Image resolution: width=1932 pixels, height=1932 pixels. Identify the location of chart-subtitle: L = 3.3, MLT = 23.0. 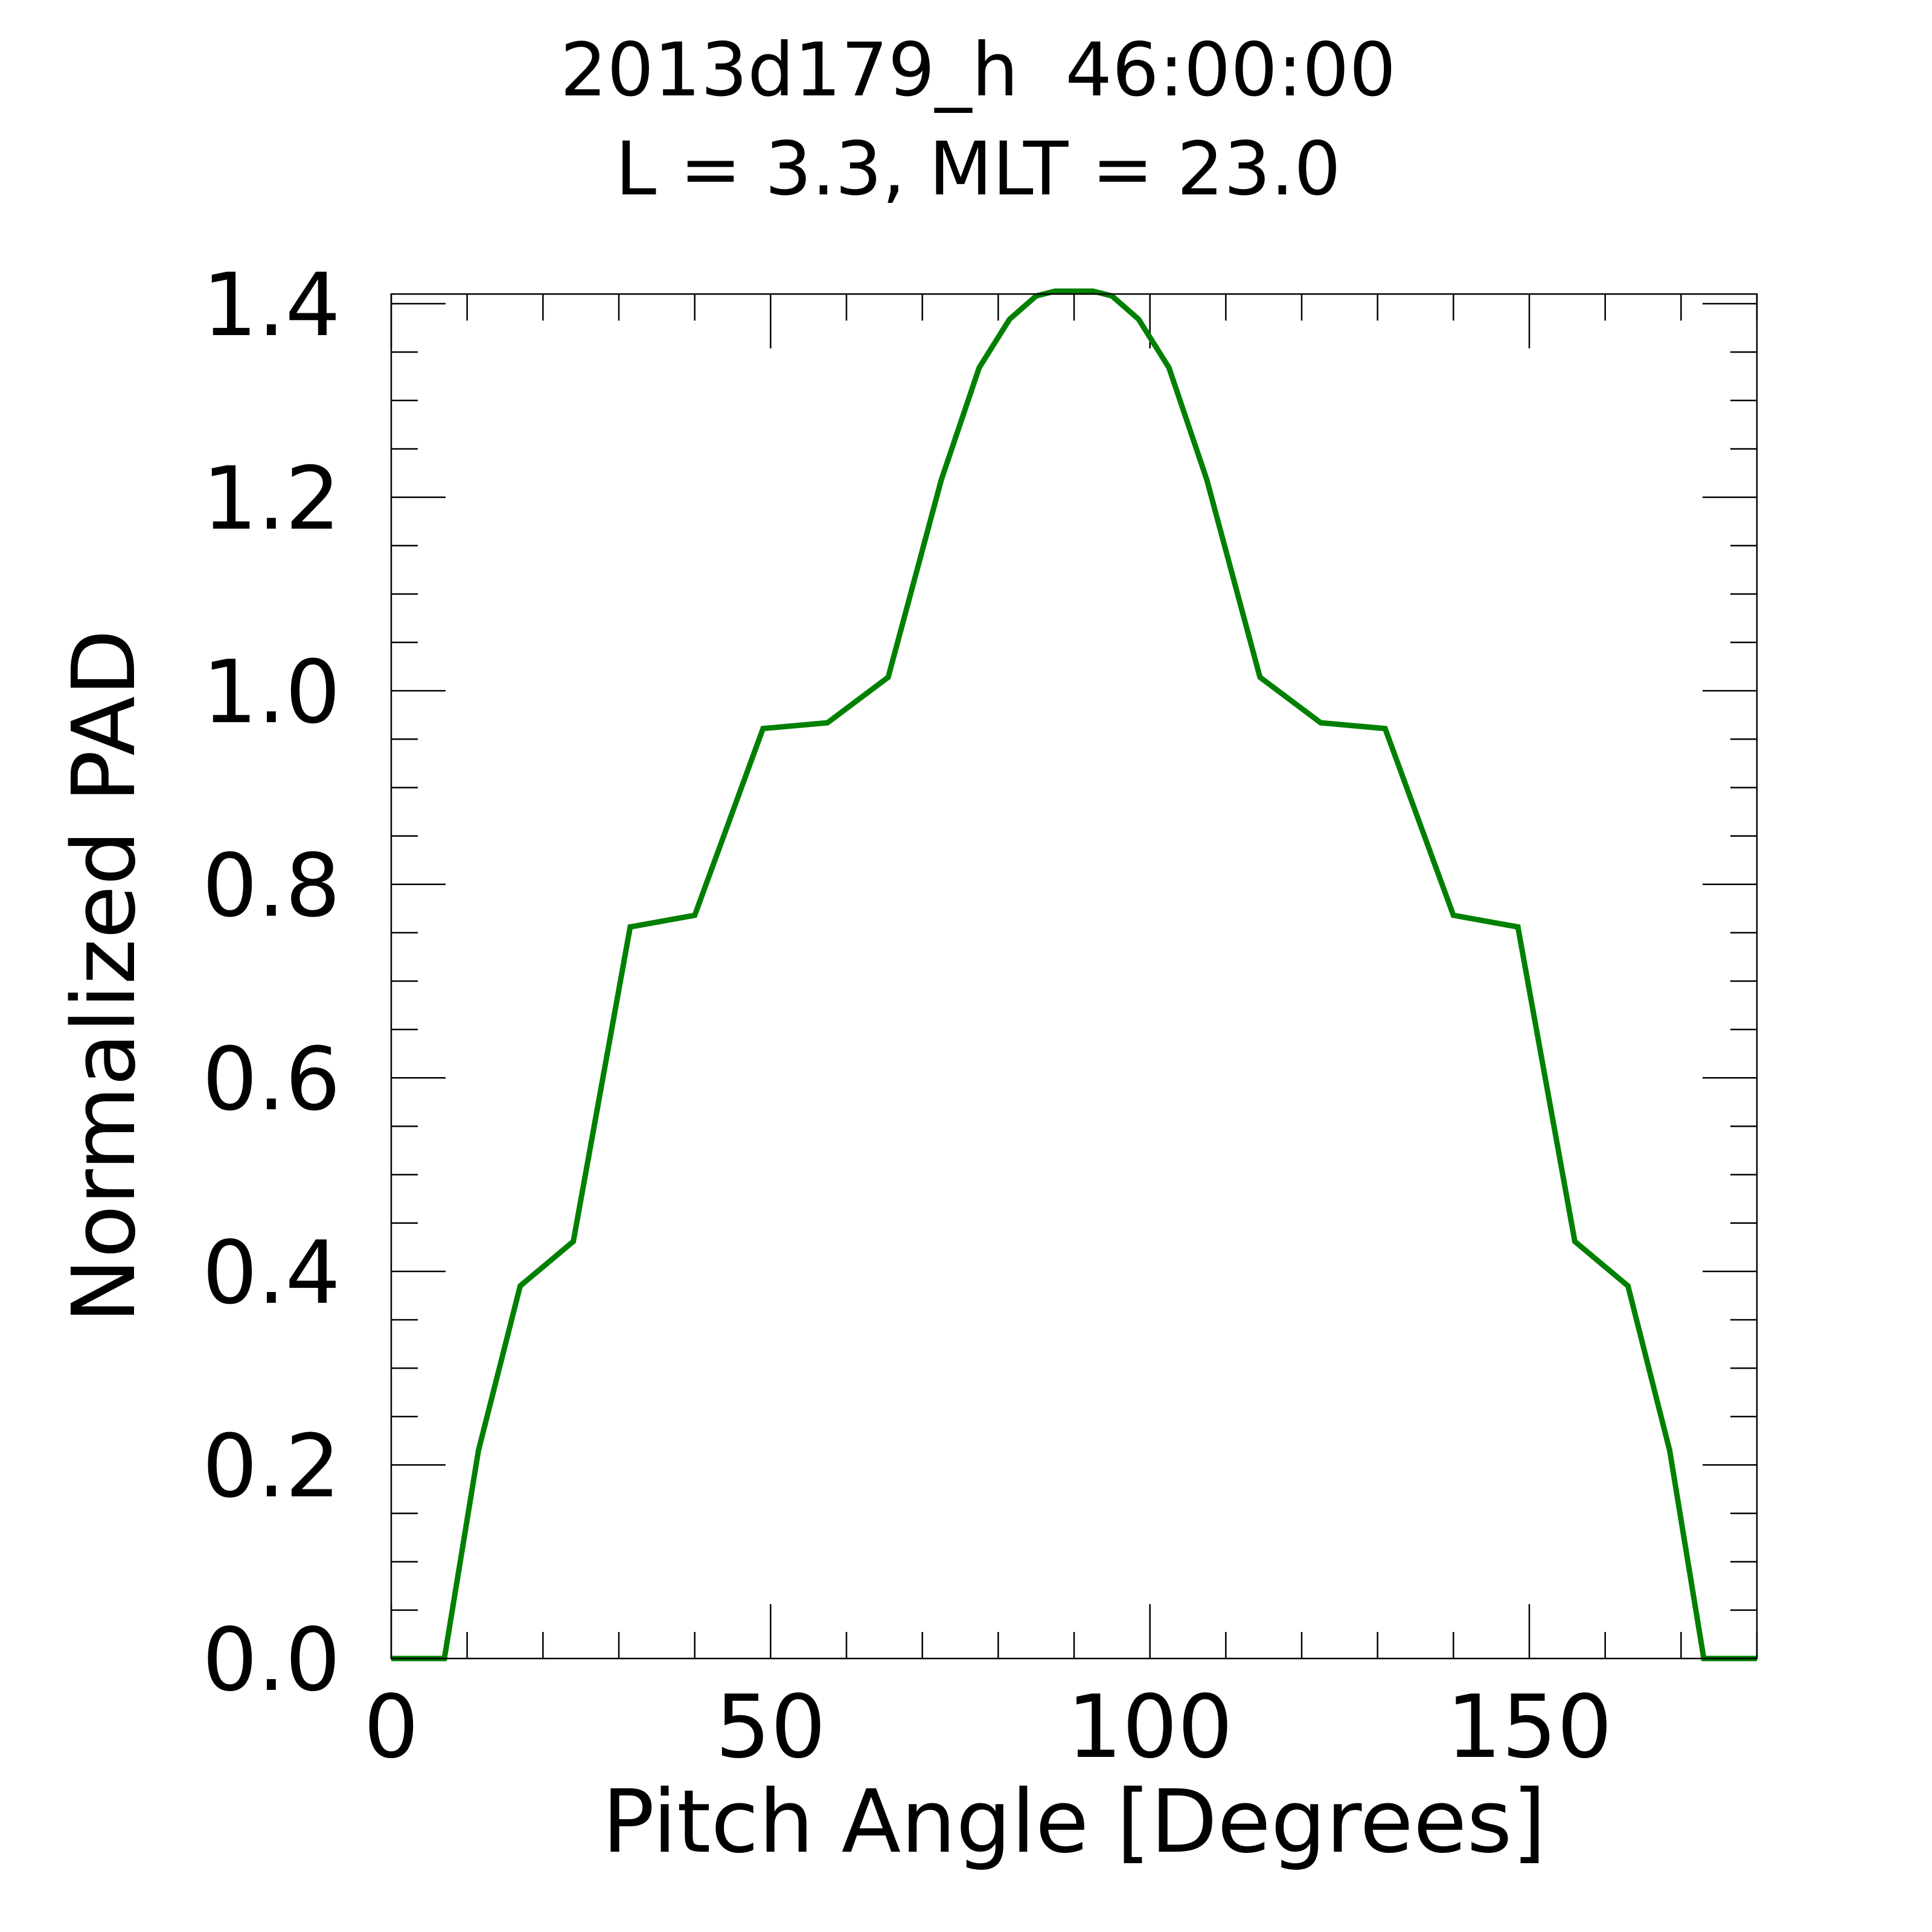
(978, 169).